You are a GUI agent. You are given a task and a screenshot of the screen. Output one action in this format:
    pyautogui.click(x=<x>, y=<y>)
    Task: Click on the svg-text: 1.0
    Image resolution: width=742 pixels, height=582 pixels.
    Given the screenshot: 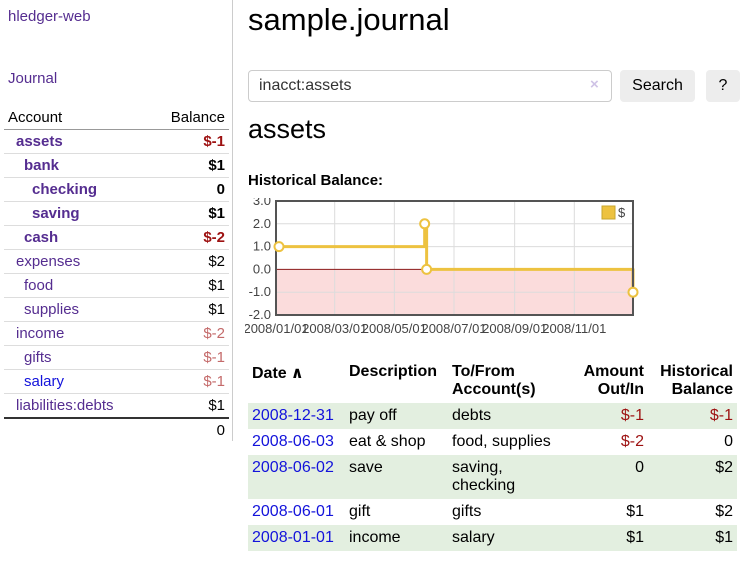 What is the action you would take?
    pyautogui.click(x=262, y=246)
    